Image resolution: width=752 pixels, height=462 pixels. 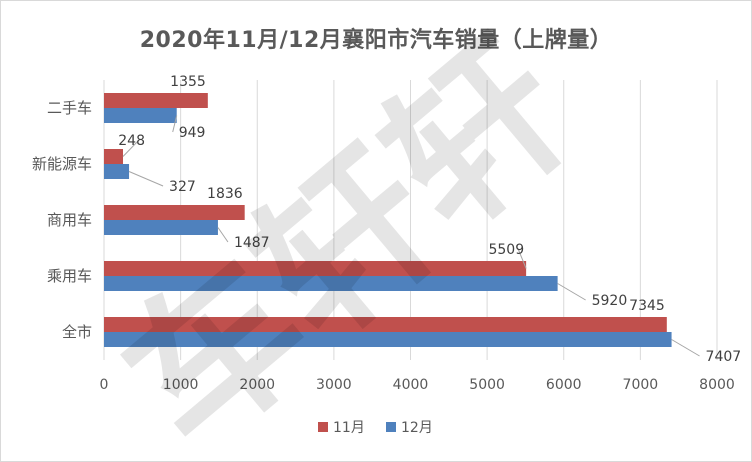 I want to click on data-label: 949, so click(x=192, y=133).